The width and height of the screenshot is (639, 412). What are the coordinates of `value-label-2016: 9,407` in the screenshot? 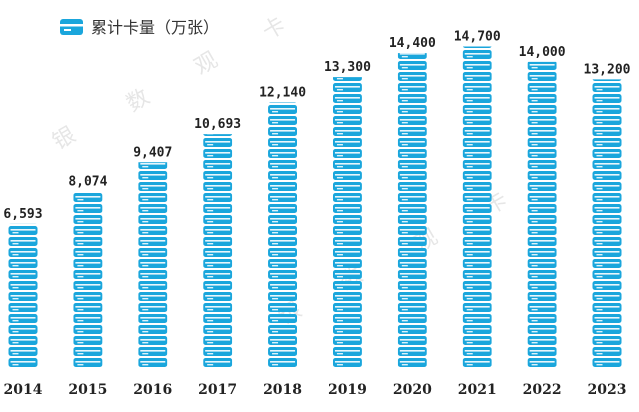 It's located at (152, 152).